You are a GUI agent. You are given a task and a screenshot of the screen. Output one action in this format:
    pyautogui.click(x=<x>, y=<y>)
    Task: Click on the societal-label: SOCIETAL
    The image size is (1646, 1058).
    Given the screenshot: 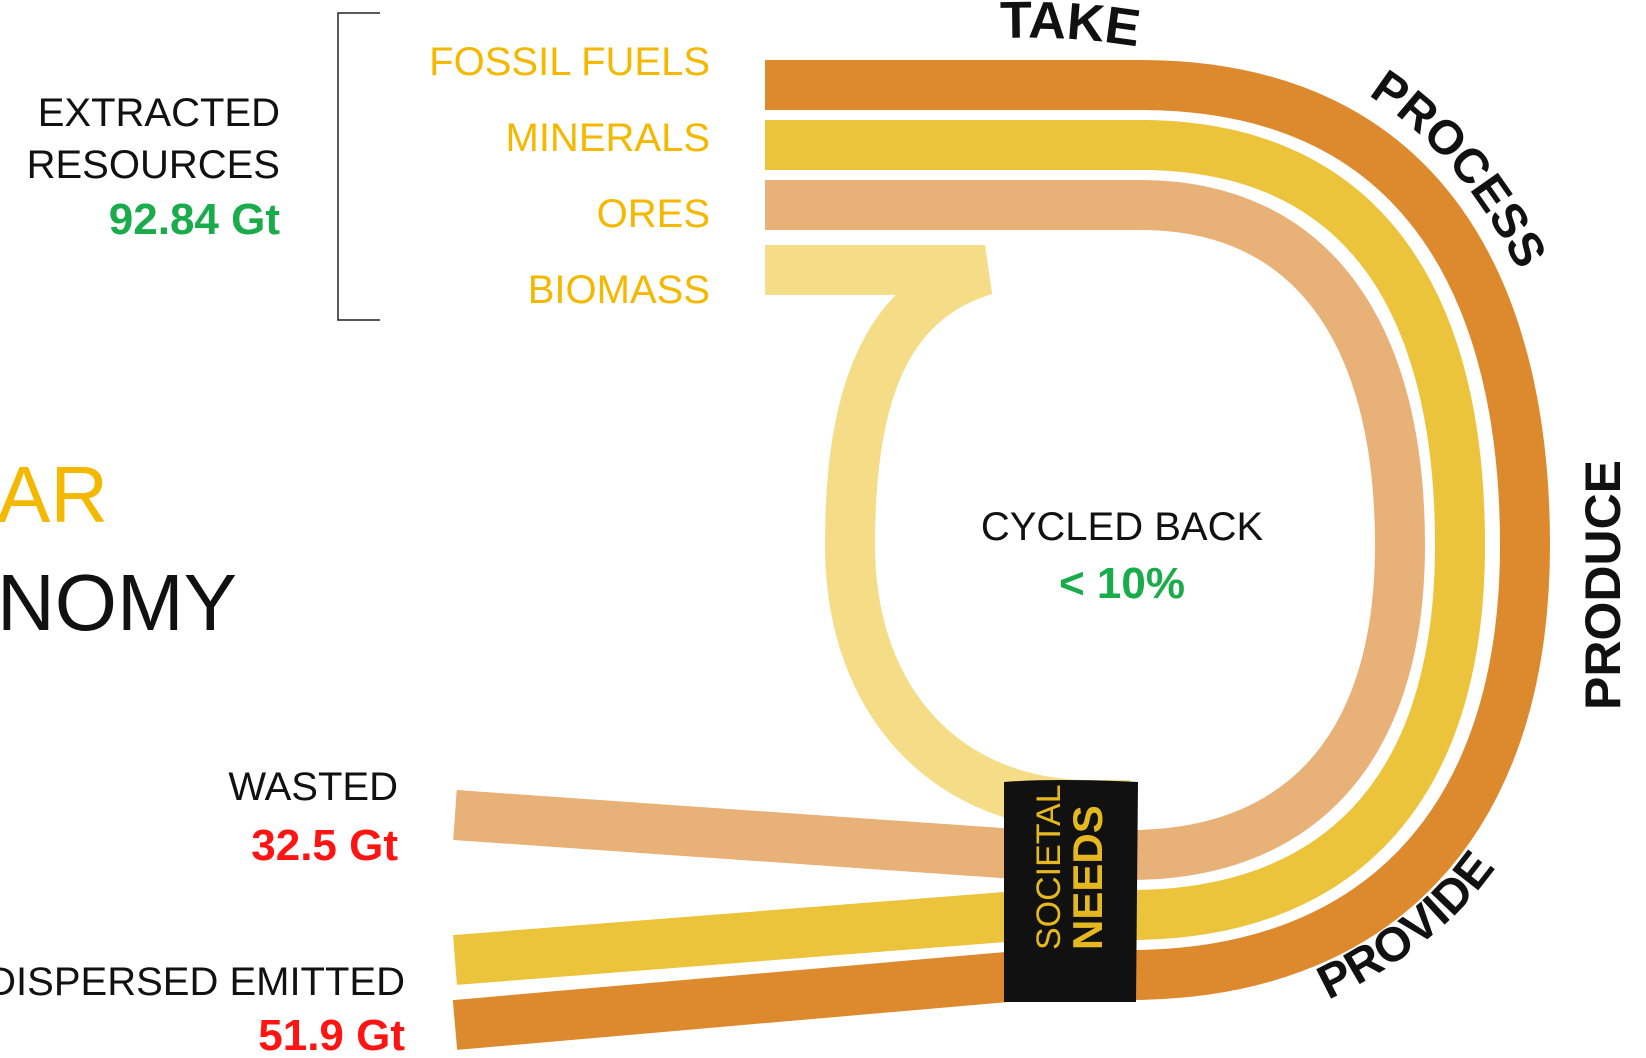 What is the action you would take?
    pyautogui.click(x=1049, y=867)
    